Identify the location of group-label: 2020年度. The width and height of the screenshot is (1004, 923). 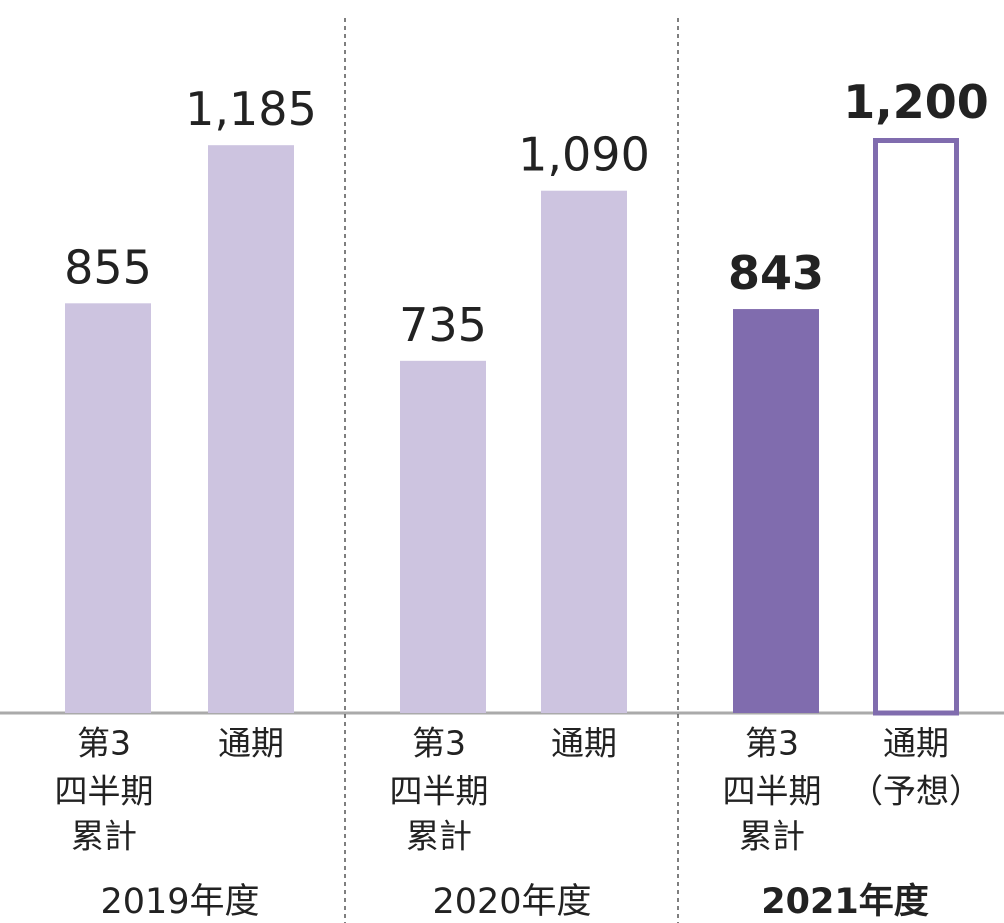
(511, 902).